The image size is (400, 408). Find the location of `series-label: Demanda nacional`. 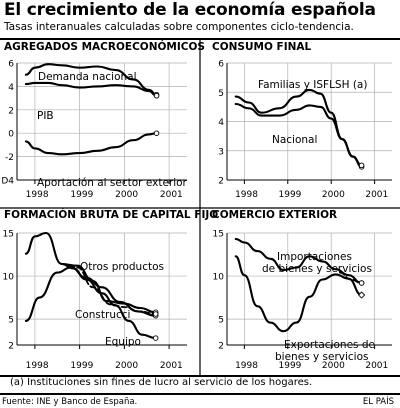

series-label: Demanda nacional is located at coordinates (87, 77).